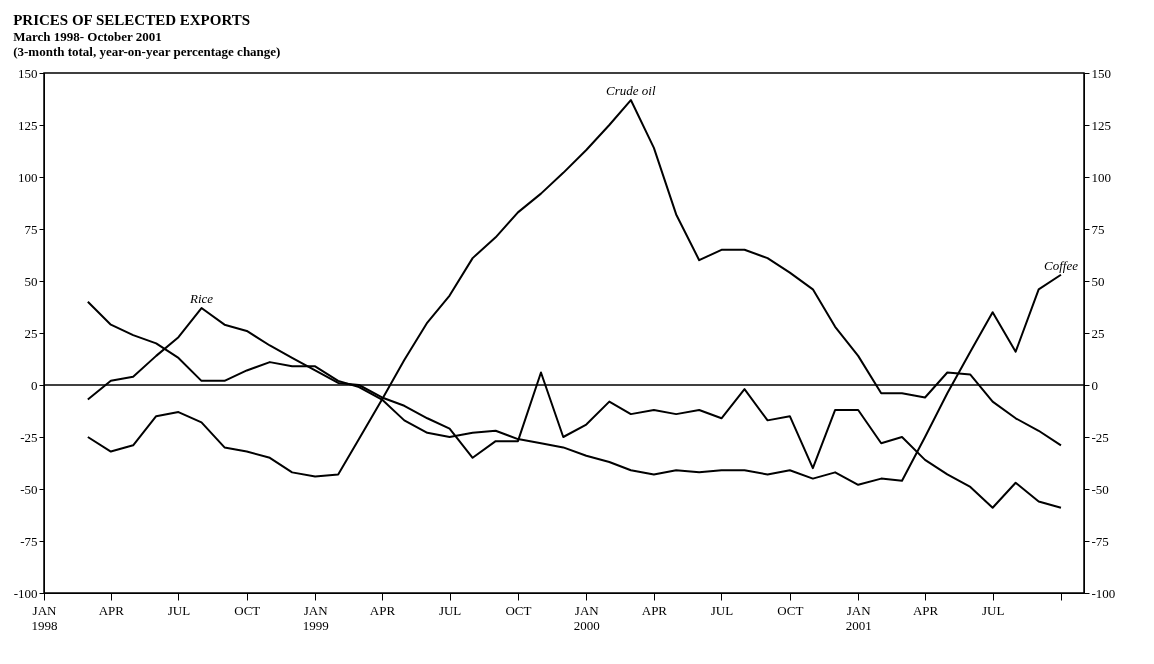 The image size is (1154, 664). What do you see at coordinates (1101, 177) in the screenshot?
I see `y2-tick-label: 100` at bounding box center [1101, 177].